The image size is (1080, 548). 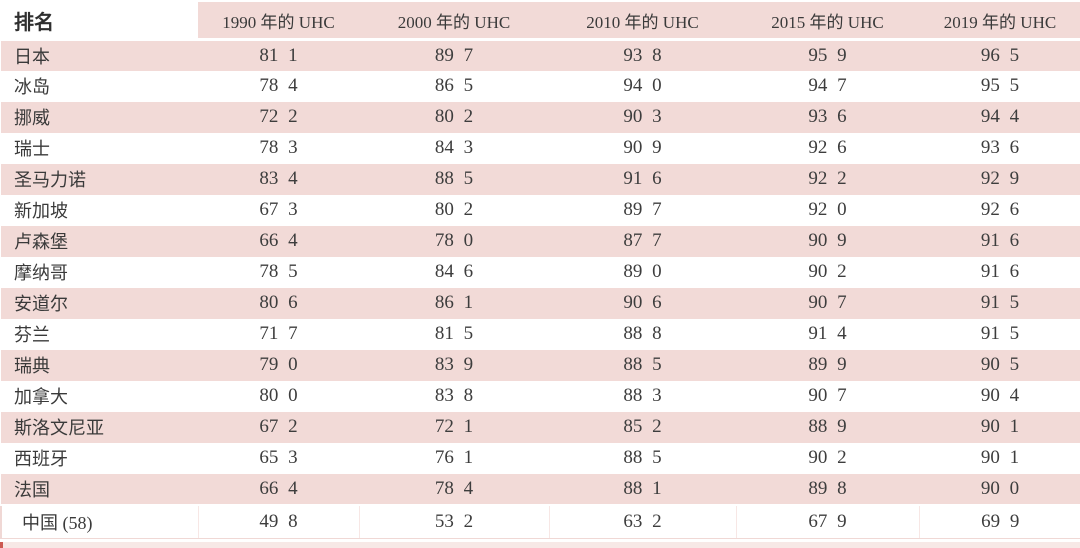 What do you see at coordinates (999, 148) in the screenshot?
I see `uhc-value-cell: 93 6` at bounding box center [999, 148].